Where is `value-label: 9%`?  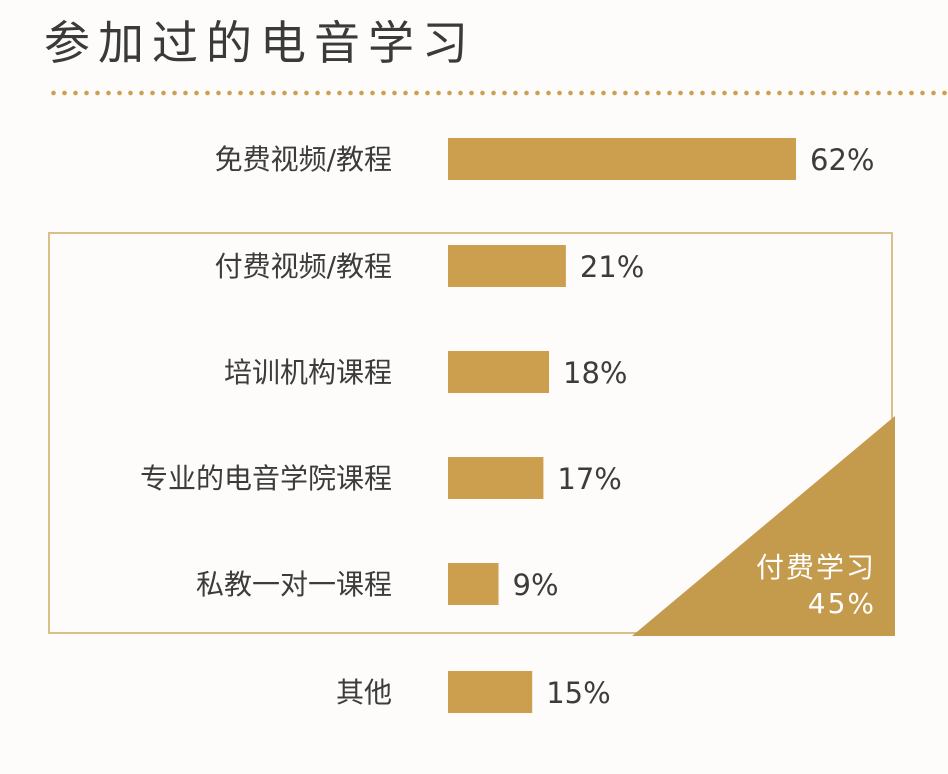
value-label: 9% is located at coordinates (536, 585).